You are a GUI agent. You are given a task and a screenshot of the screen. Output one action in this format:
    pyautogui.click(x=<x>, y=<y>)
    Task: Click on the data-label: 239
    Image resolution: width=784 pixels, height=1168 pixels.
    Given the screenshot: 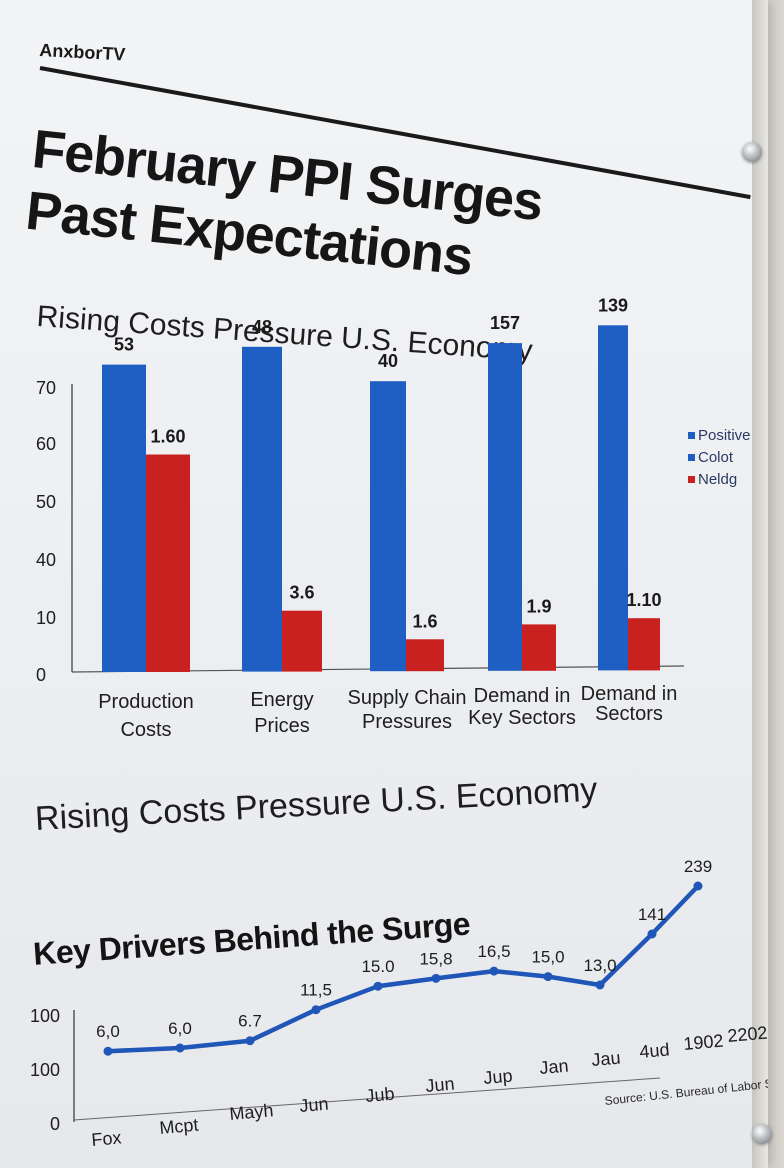 What is the action you would take?
    pyautogui.click(x=698, y=866)
    